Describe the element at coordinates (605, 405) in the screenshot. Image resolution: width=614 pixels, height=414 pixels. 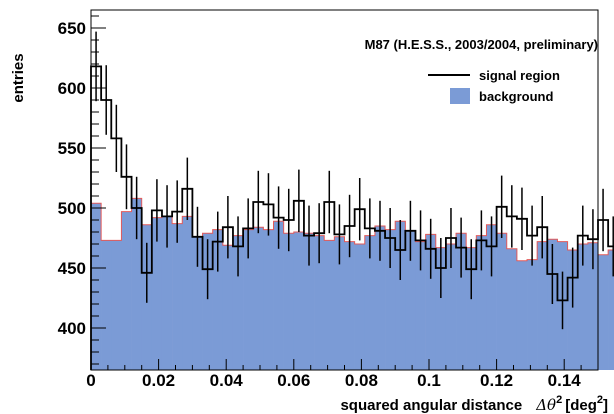
I see `x-axis-unit-close: ]` at that location.